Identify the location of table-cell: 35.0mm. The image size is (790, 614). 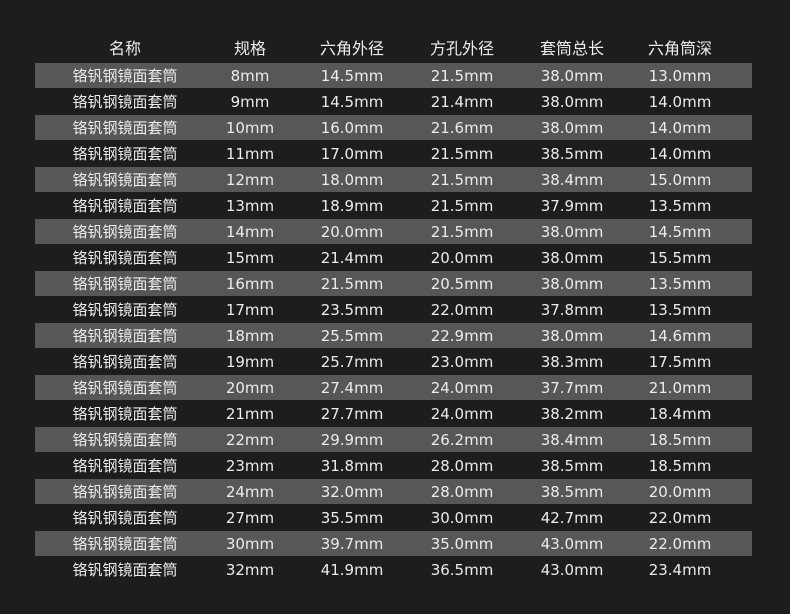
(462, 544).